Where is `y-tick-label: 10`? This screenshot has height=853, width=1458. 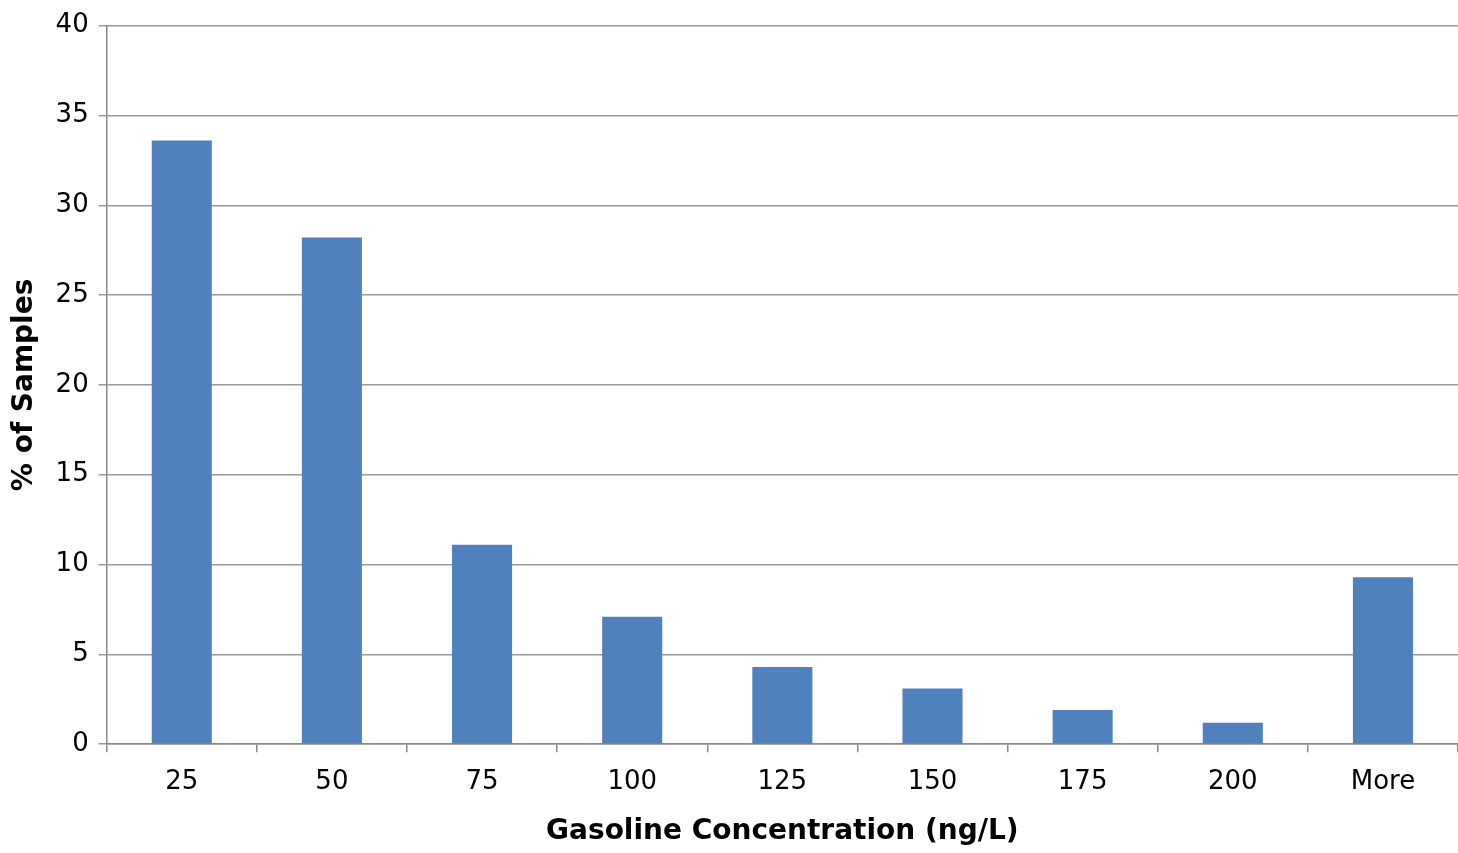 y-tick-label: 10 is located at coordinates (72, 562).